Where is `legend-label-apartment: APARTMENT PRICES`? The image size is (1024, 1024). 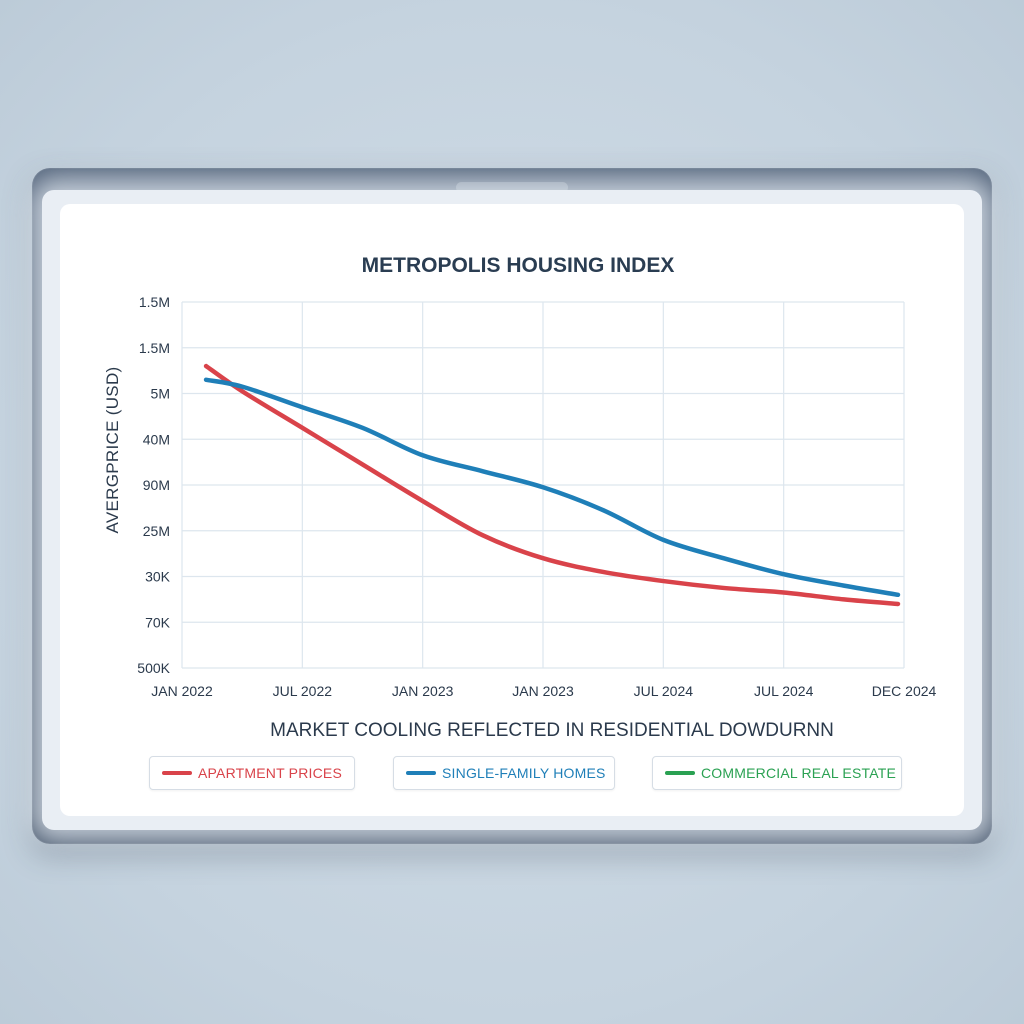
legend-label-apartment: APARTMENT PRICES is located at coordinates (270, 773).